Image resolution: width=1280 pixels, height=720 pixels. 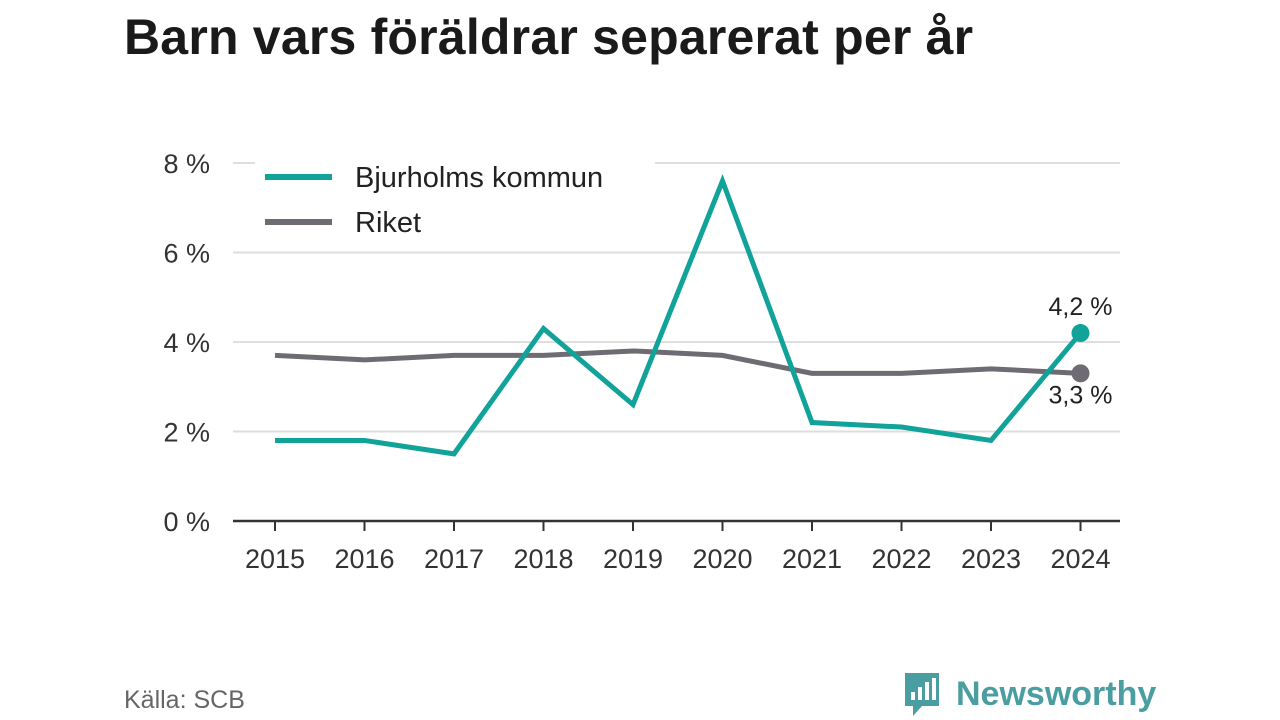 I want to click on y-axis-tick-labels: 0 % 2 % 4 % 6 % 8 %, so click(x=186, y=343).